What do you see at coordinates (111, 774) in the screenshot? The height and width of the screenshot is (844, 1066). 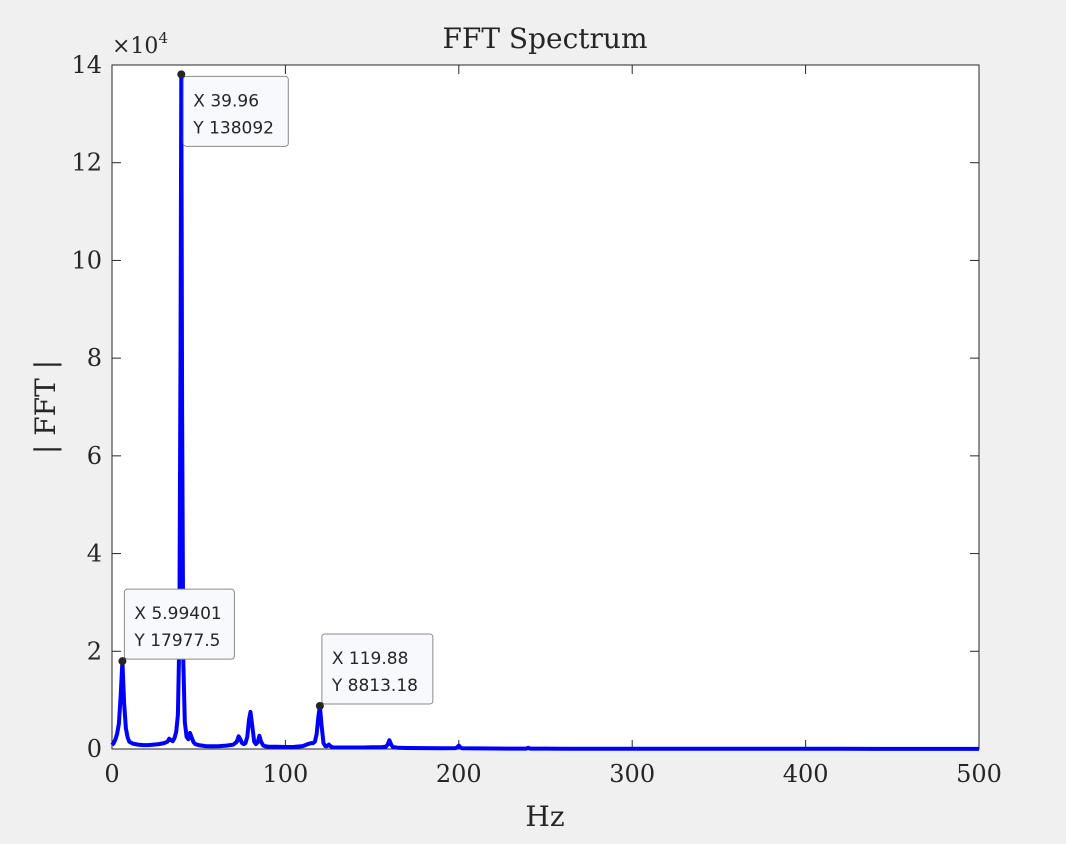 I see `x-tick-label: 0` at bounding box center [111, 774].